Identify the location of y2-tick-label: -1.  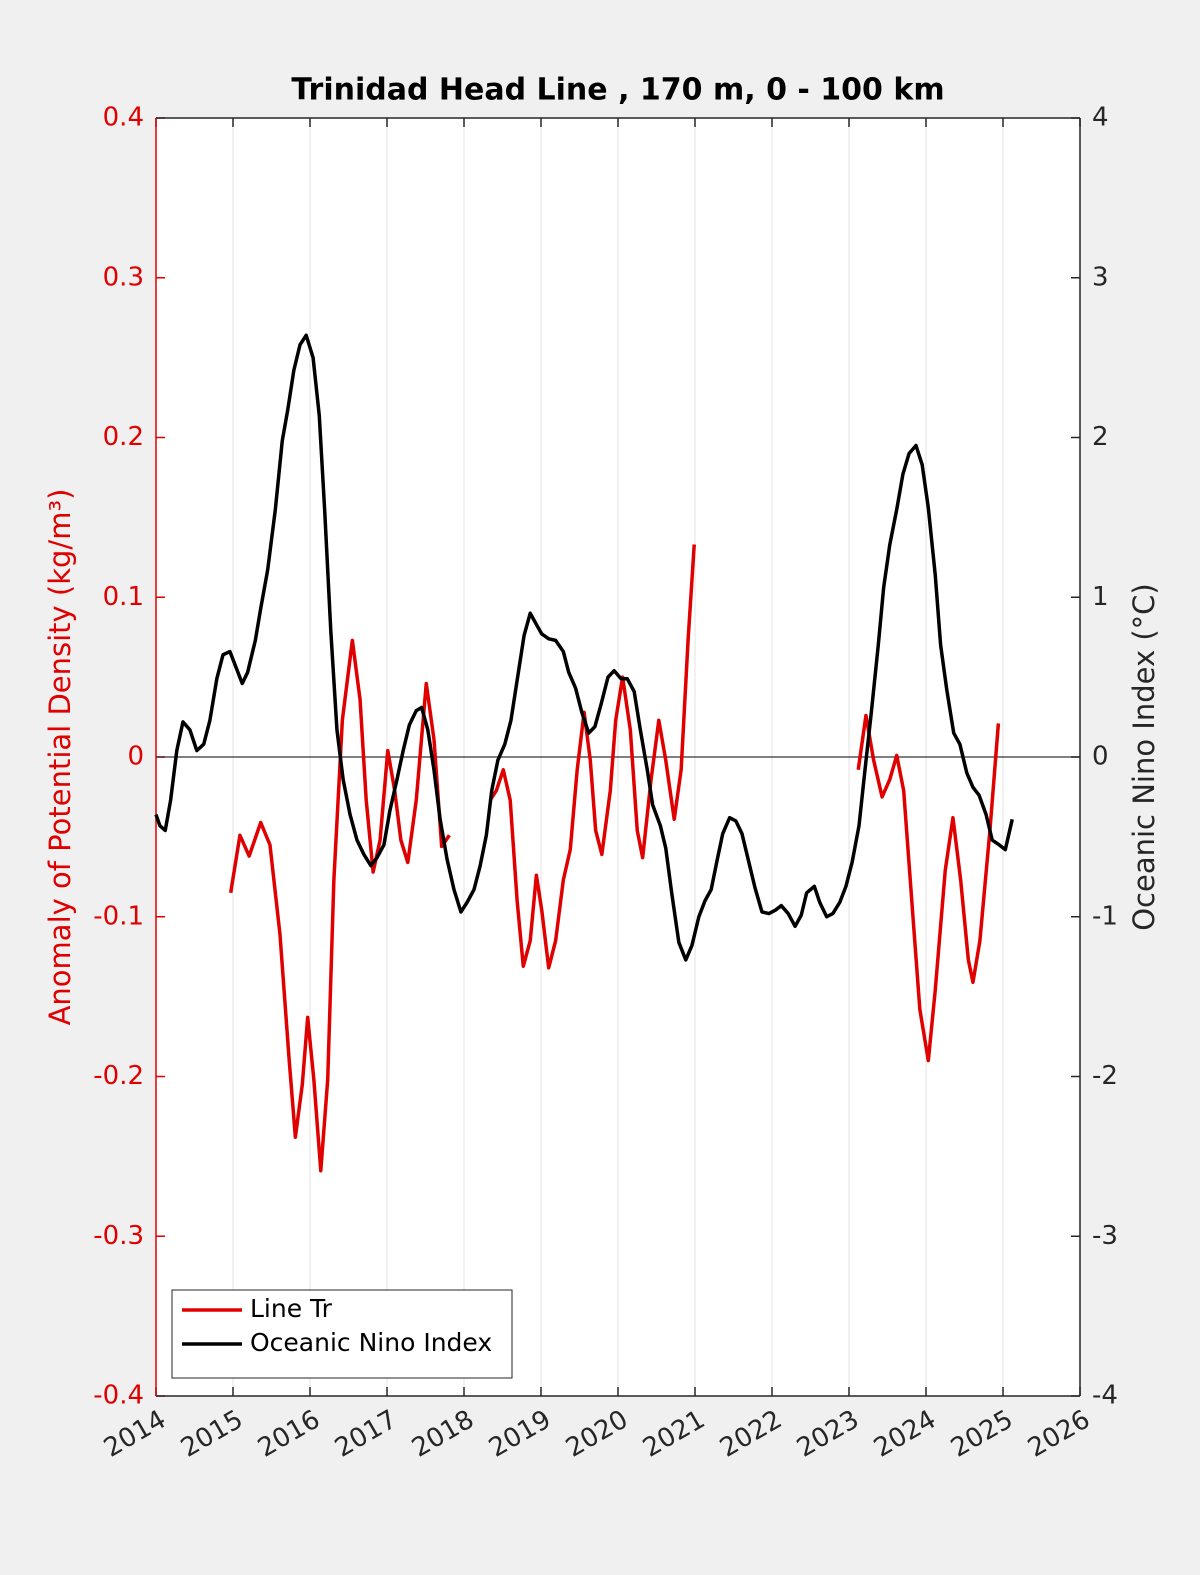
(1105, 916).